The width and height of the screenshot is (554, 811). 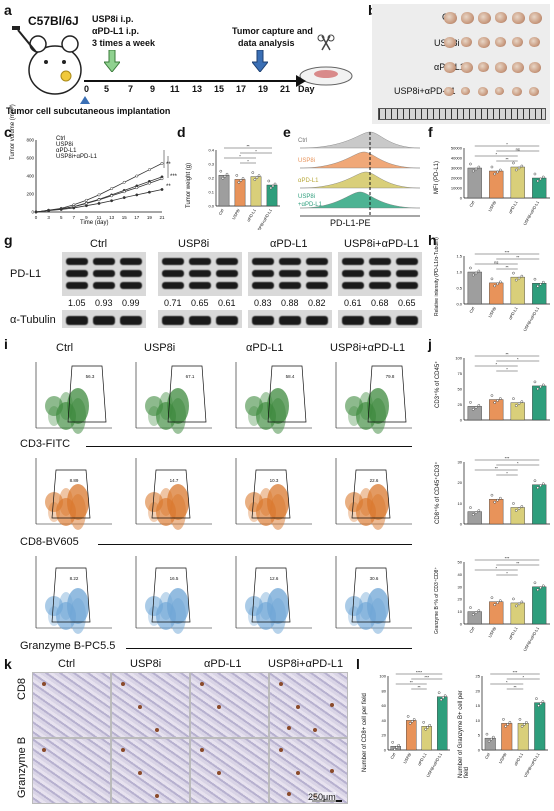 What do you see at coordinates (460, 462) in the screenshot?
I see `y-tick-label: 30` at bounding box center [460, 462].